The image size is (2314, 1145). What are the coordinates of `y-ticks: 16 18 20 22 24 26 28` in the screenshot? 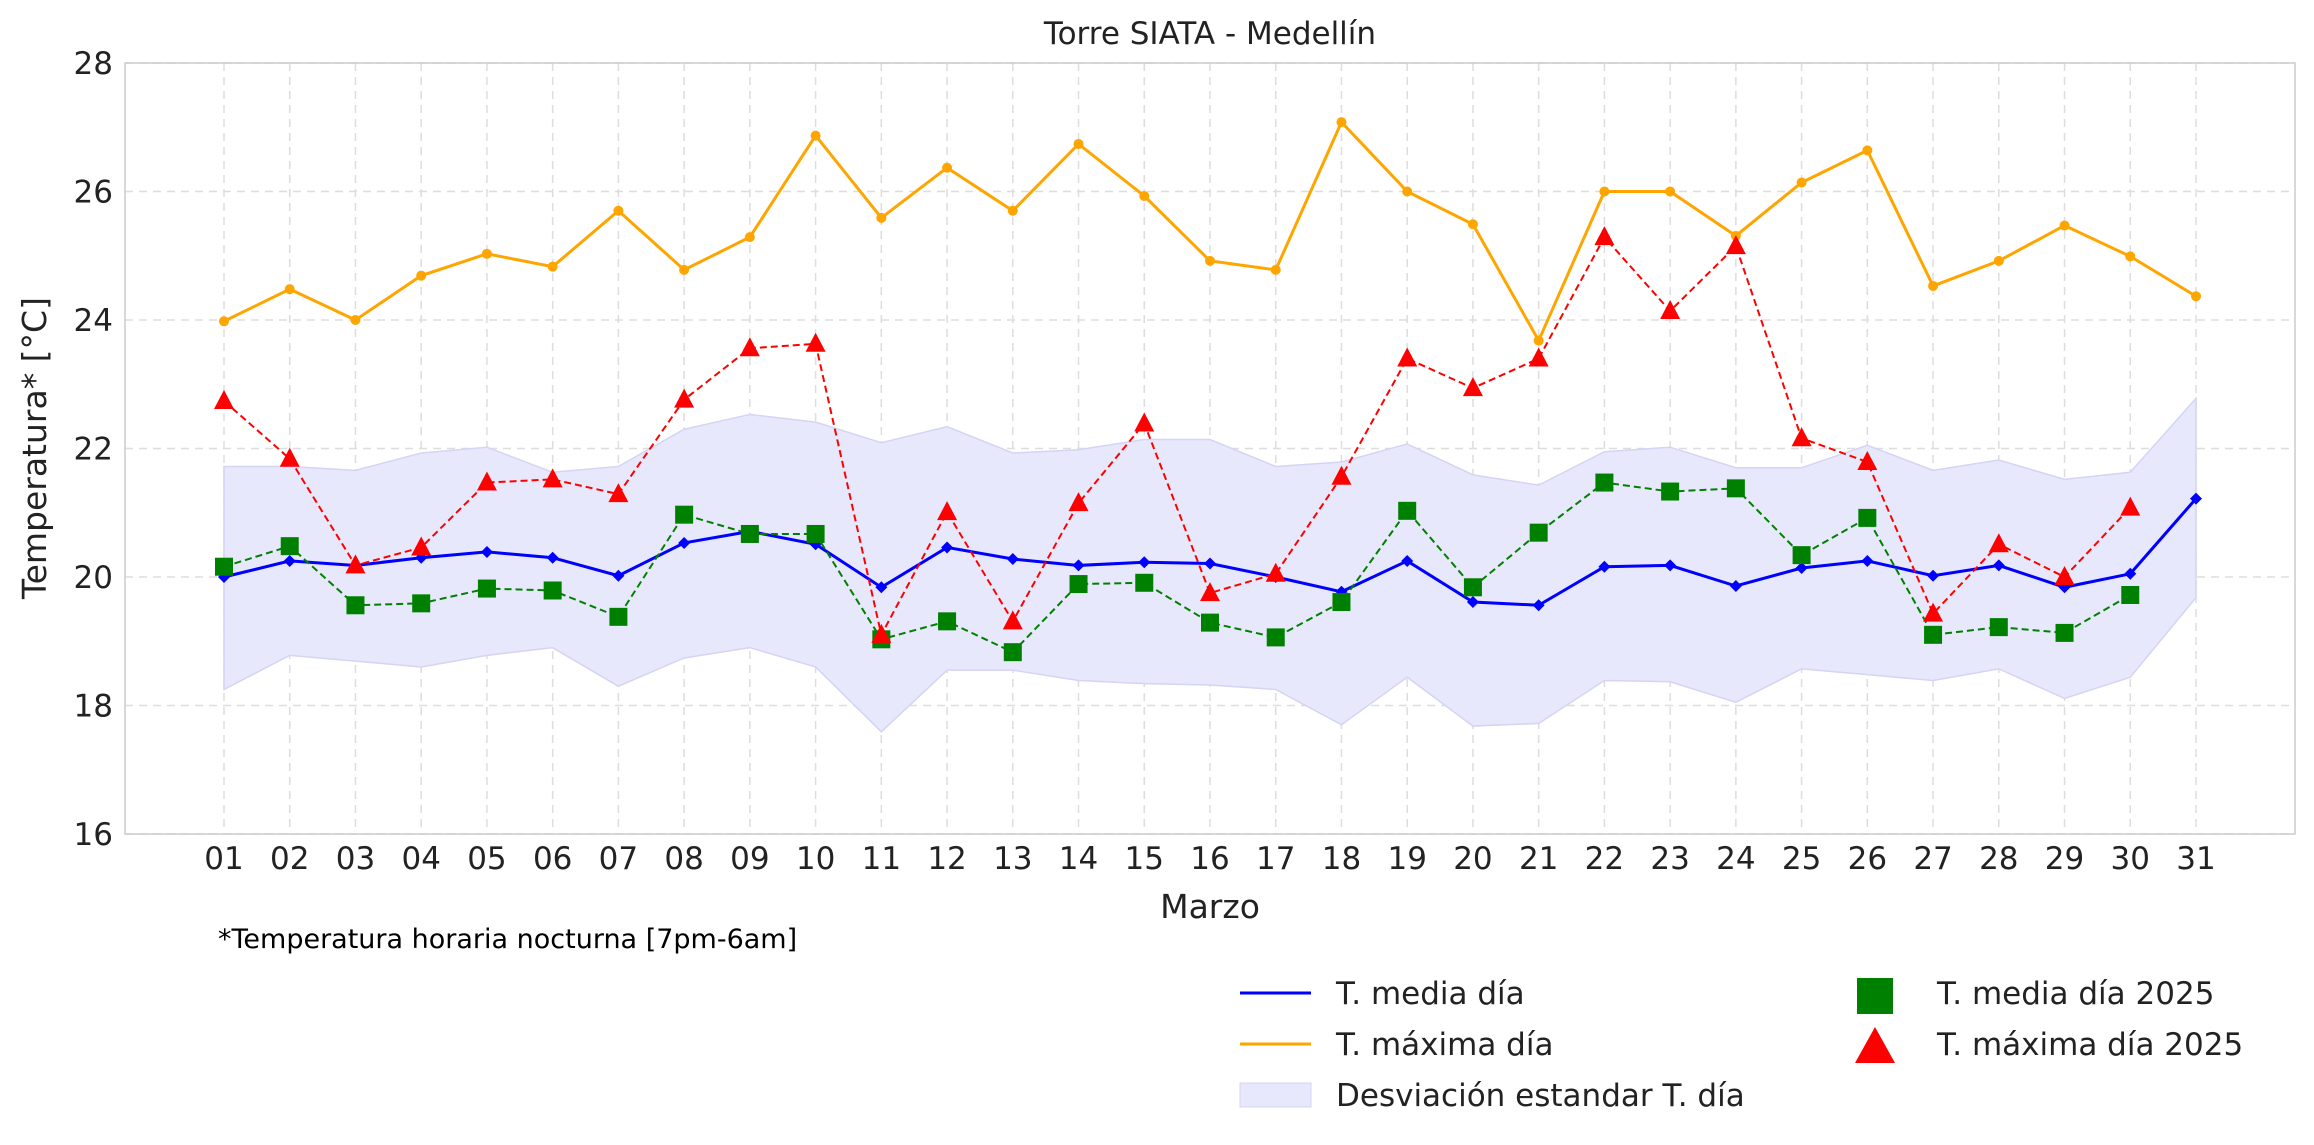 It's located at (93, 449).